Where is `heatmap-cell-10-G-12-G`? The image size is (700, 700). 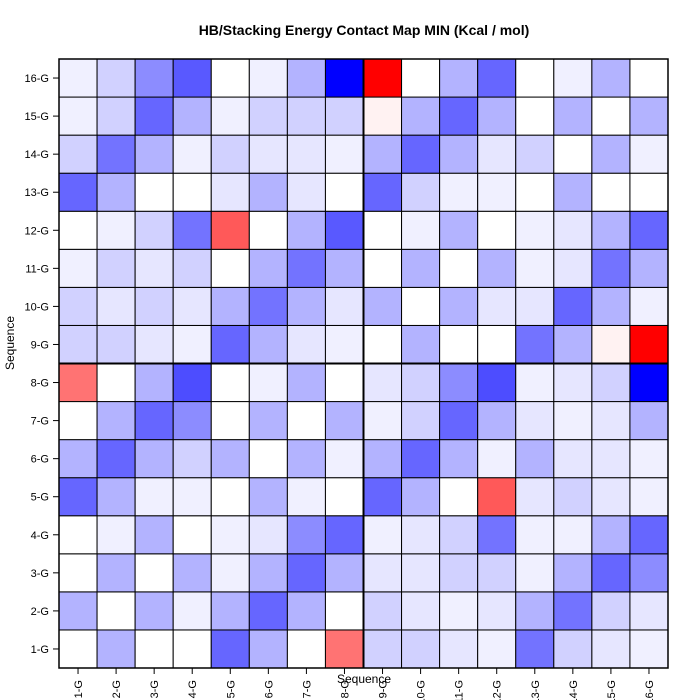
heatmap-cell-10-G-12-G is located at coordinates (497, 306).